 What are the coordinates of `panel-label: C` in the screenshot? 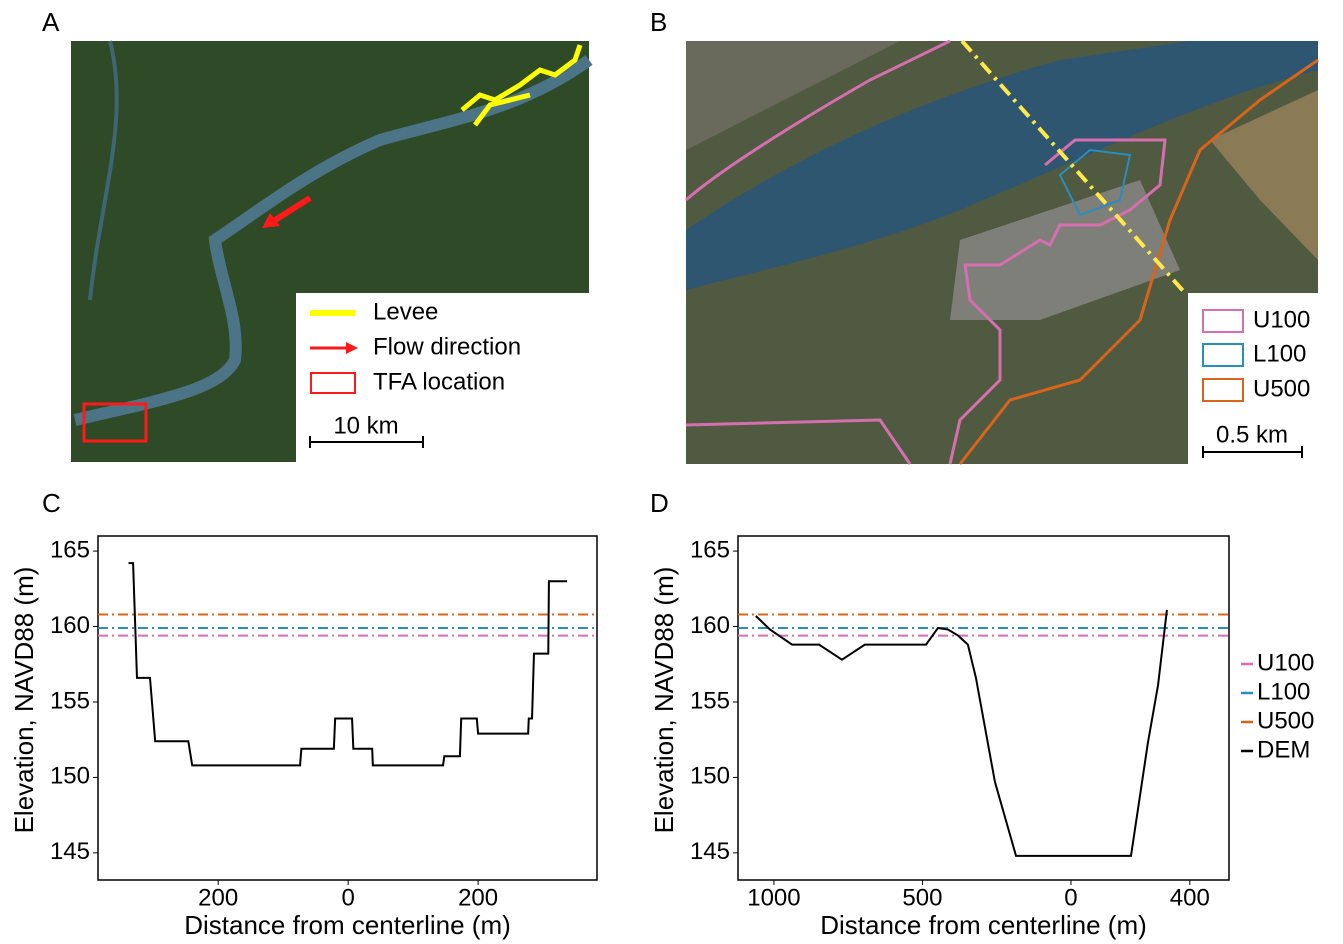 It's located at (51, 503).